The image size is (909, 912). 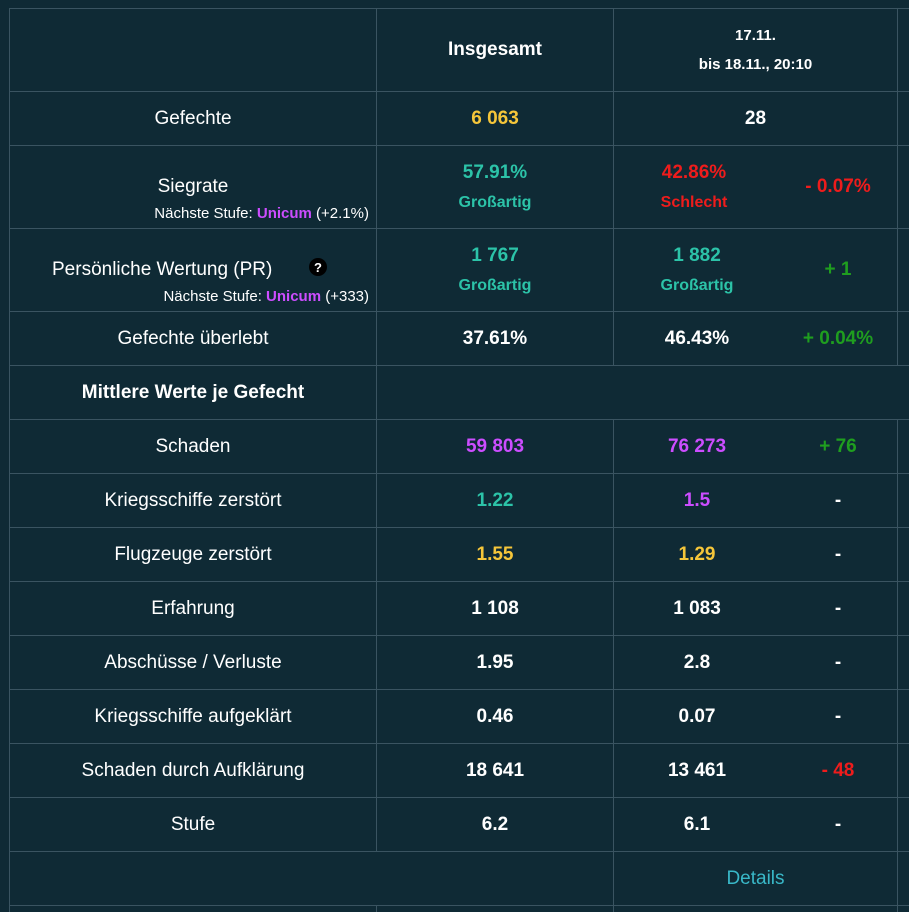 I want to click on avg-label-experience: Erfahrung, so click(x=193, y=608).